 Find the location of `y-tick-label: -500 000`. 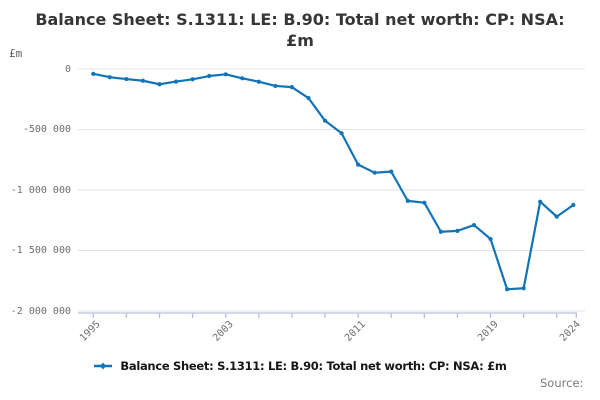

y-tick-label: -500 000 is located at coordinates (46, 129).